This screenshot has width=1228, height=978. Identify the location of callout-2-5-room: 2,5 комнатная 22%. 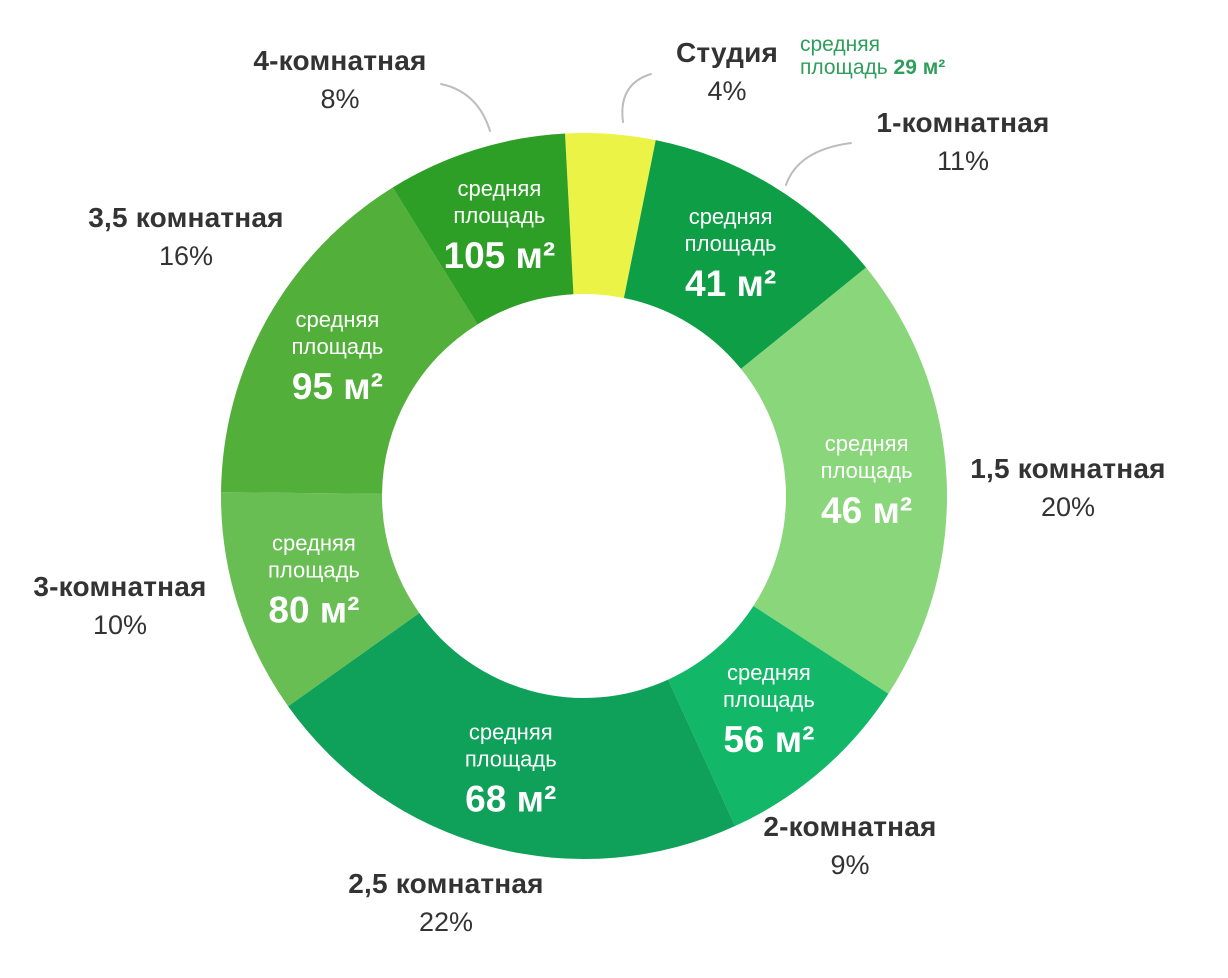
(445, 902).